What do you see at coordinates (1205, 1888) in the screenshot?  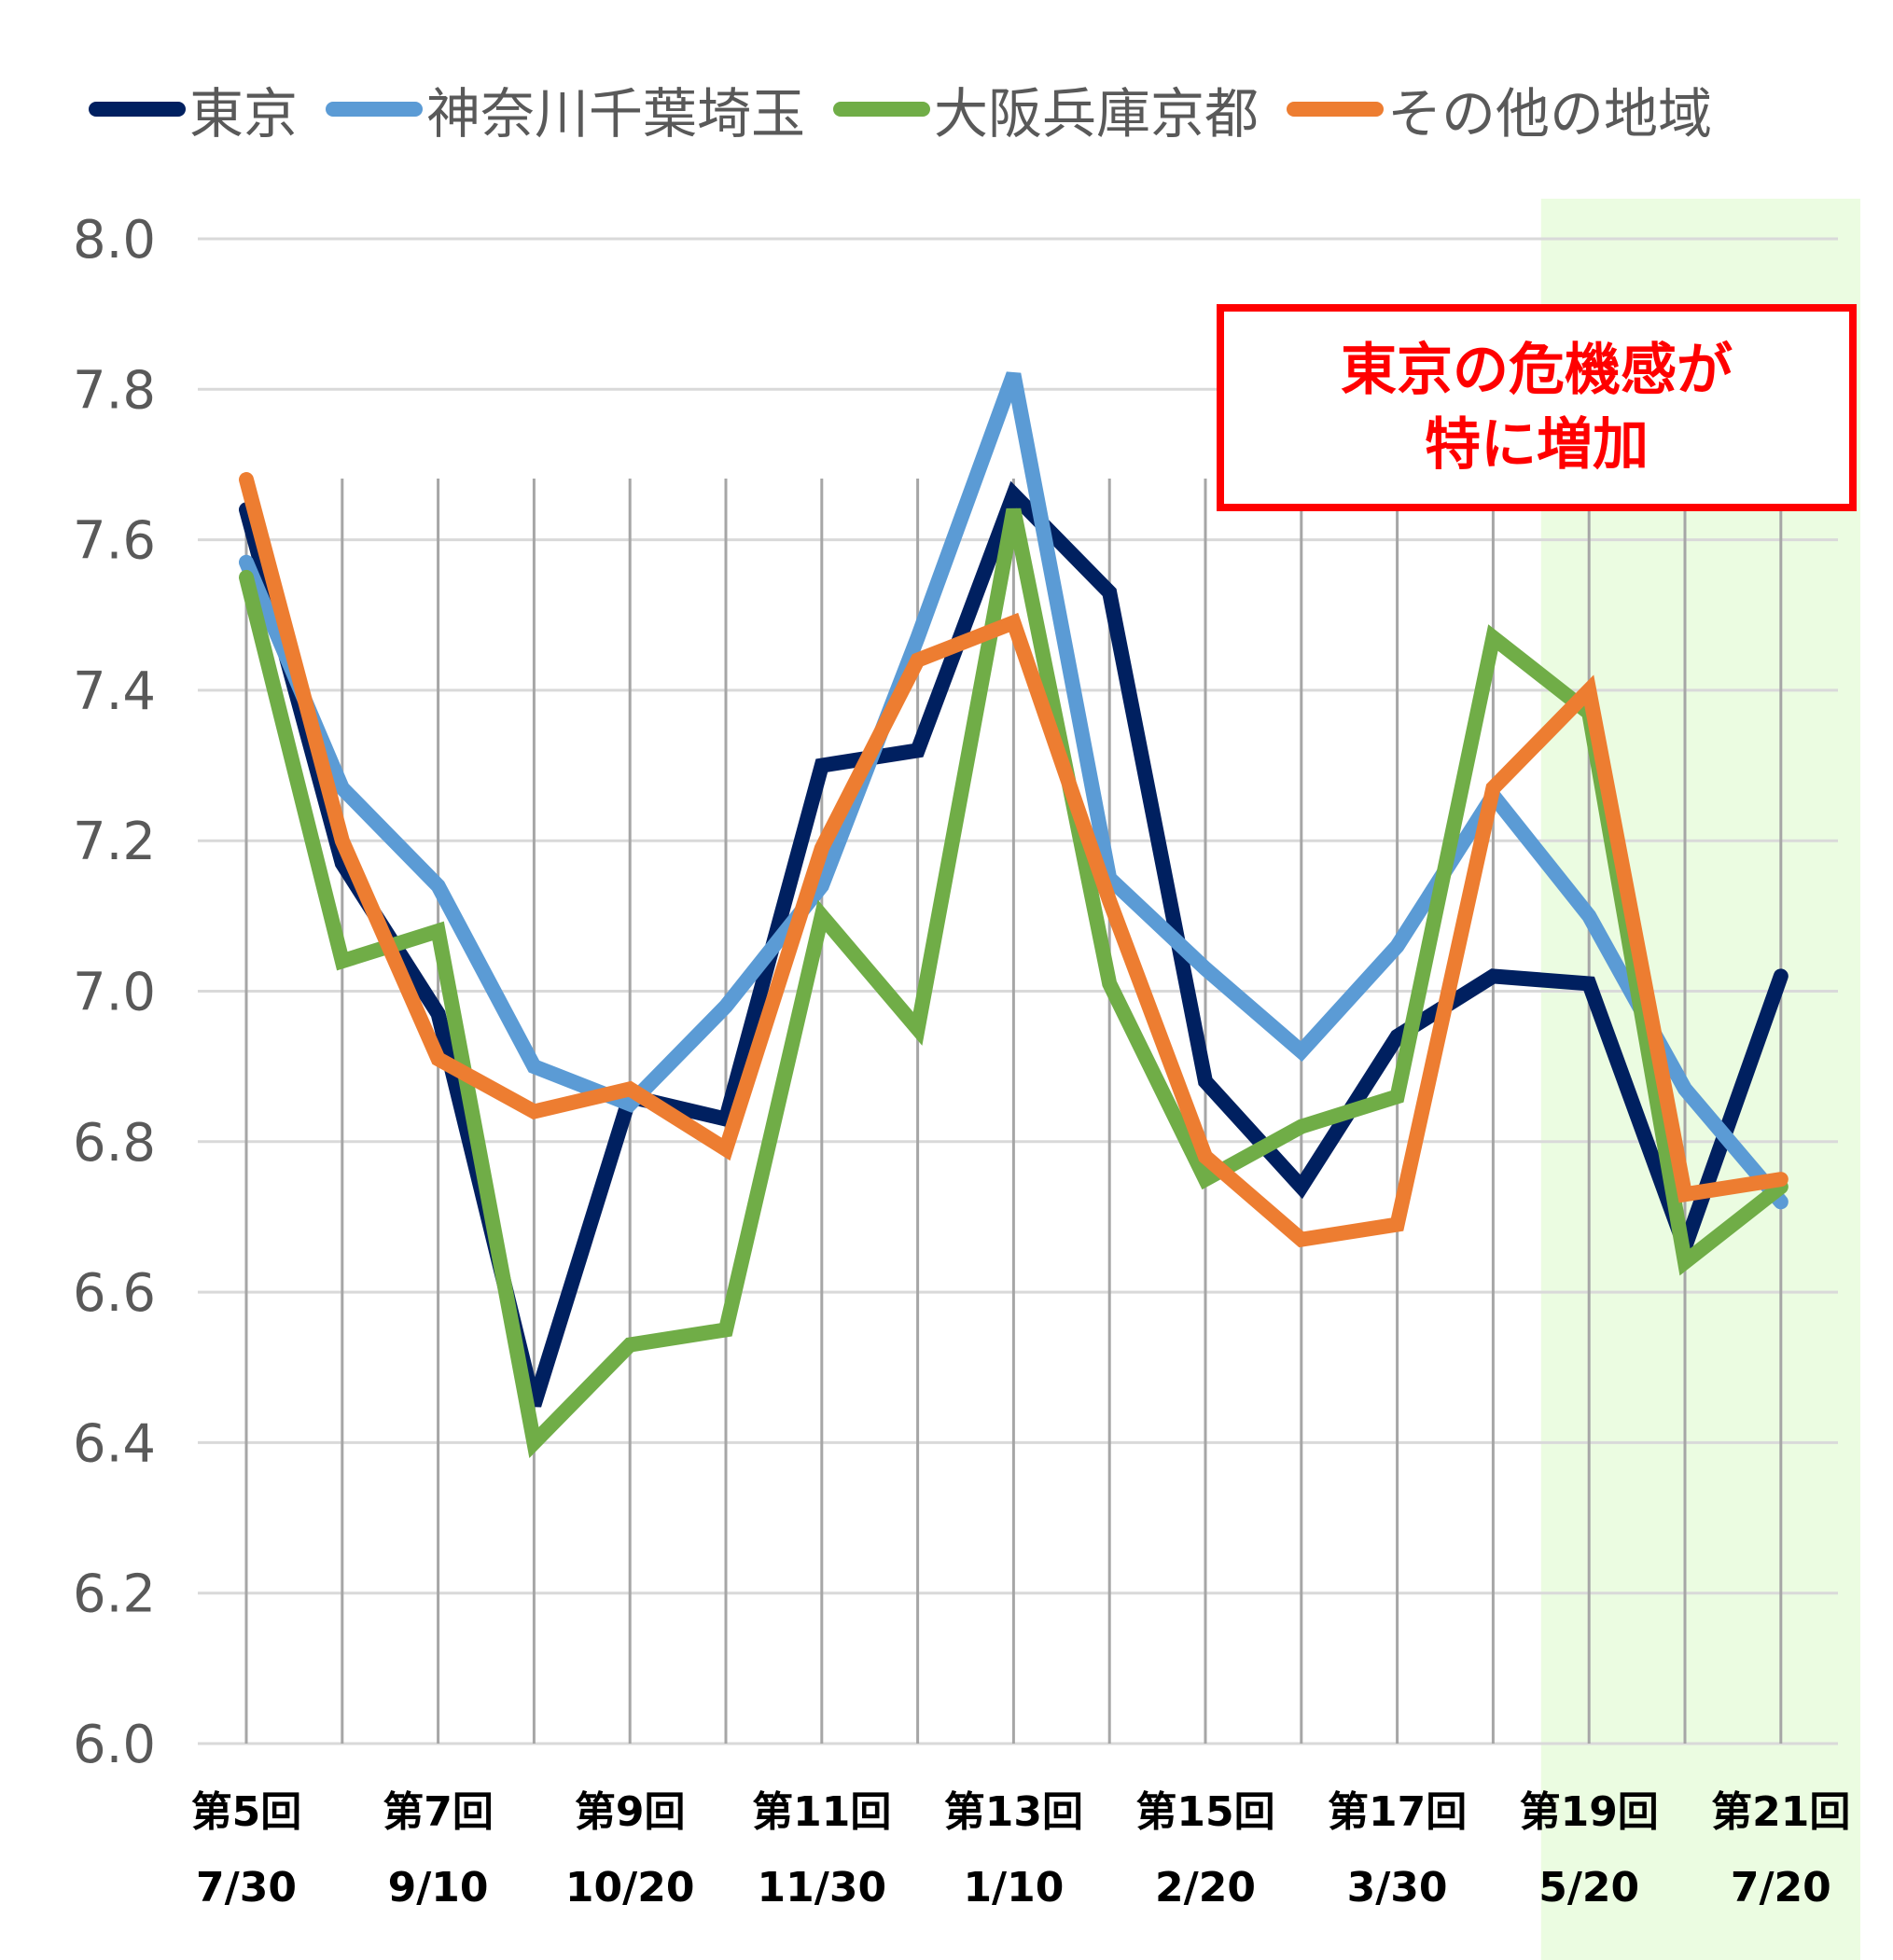 I see `x-tick-date-label: 2/20` at bounding box center [1205, 1888].